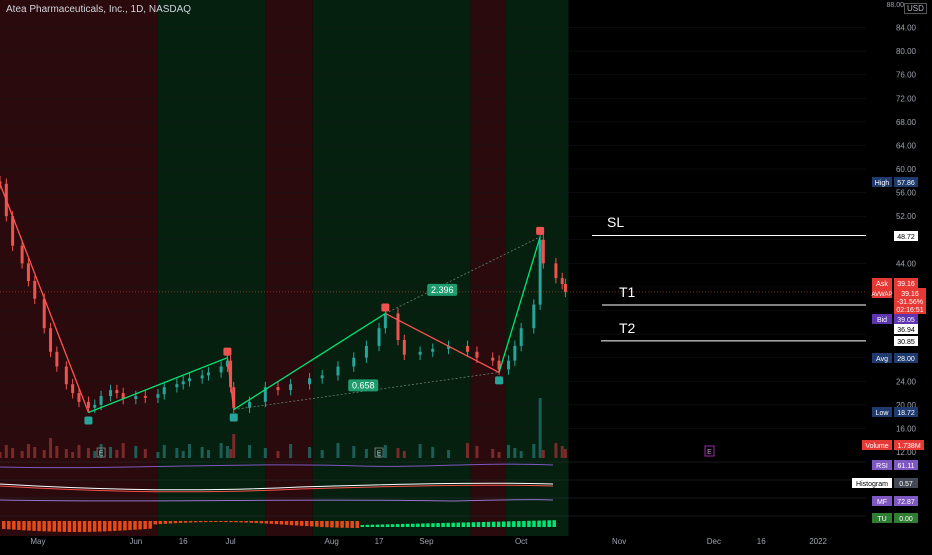 The image size is (932, 555). Describe the element at coordinates (442, 289) in the screenshot. I see `ratio-label-top-box` at that location.